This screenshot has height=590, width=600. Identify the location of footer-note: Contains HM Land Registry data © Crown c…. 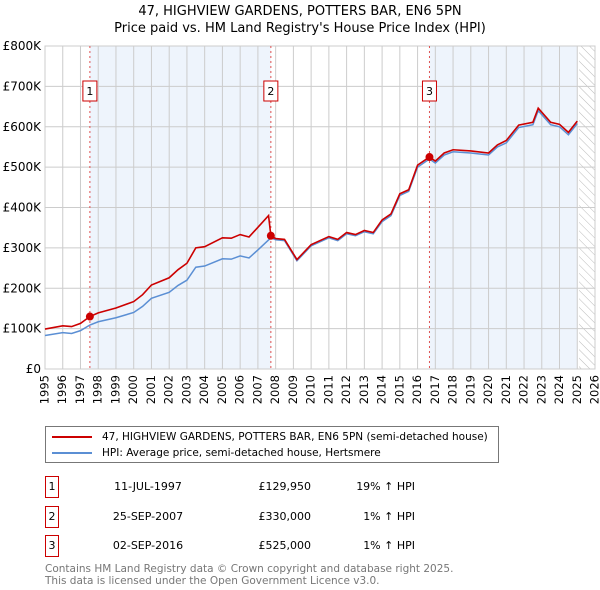
(249, 575).